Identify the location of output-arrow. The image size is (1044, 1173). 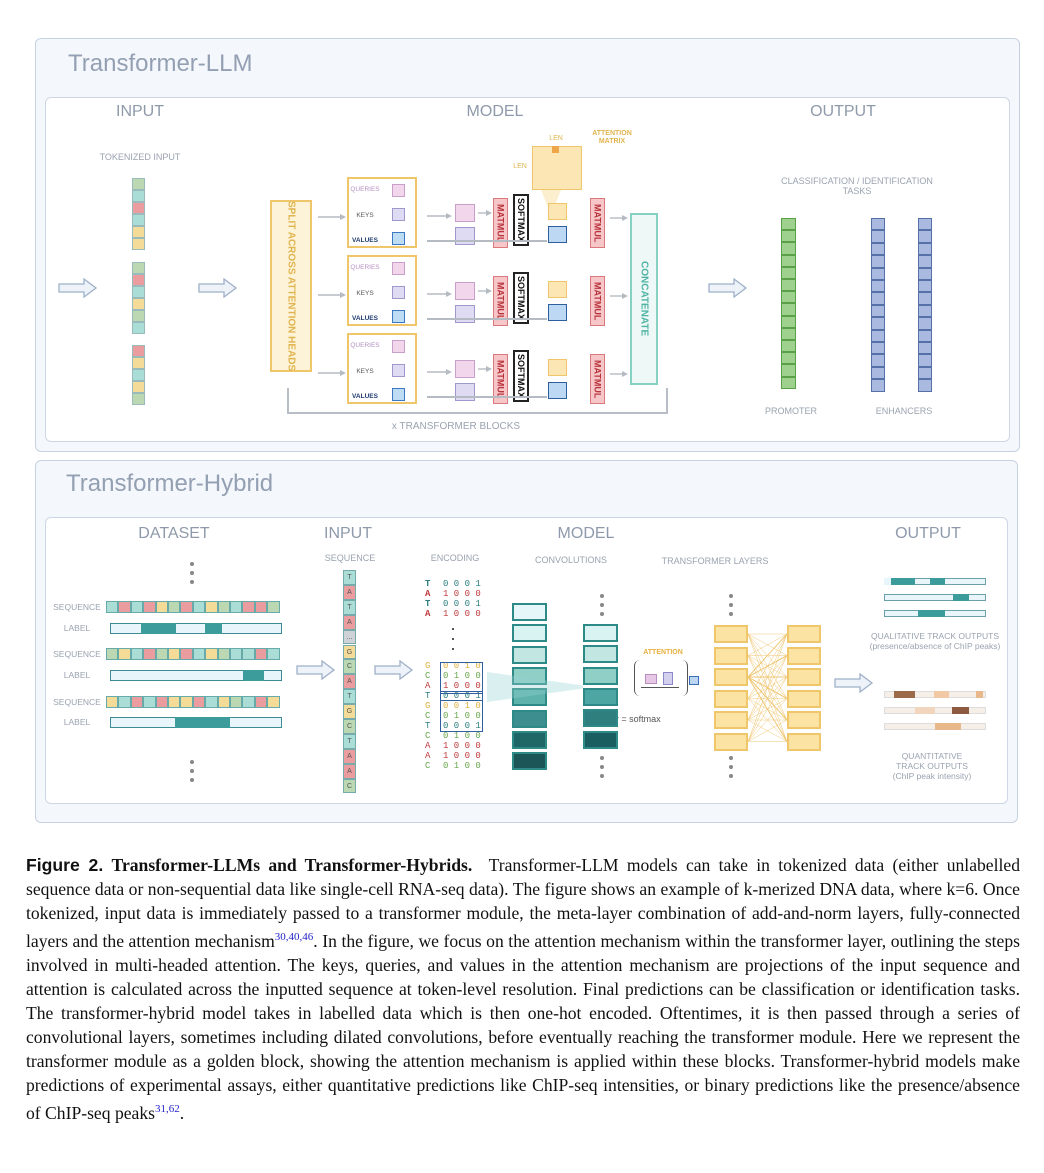
(728, 288).